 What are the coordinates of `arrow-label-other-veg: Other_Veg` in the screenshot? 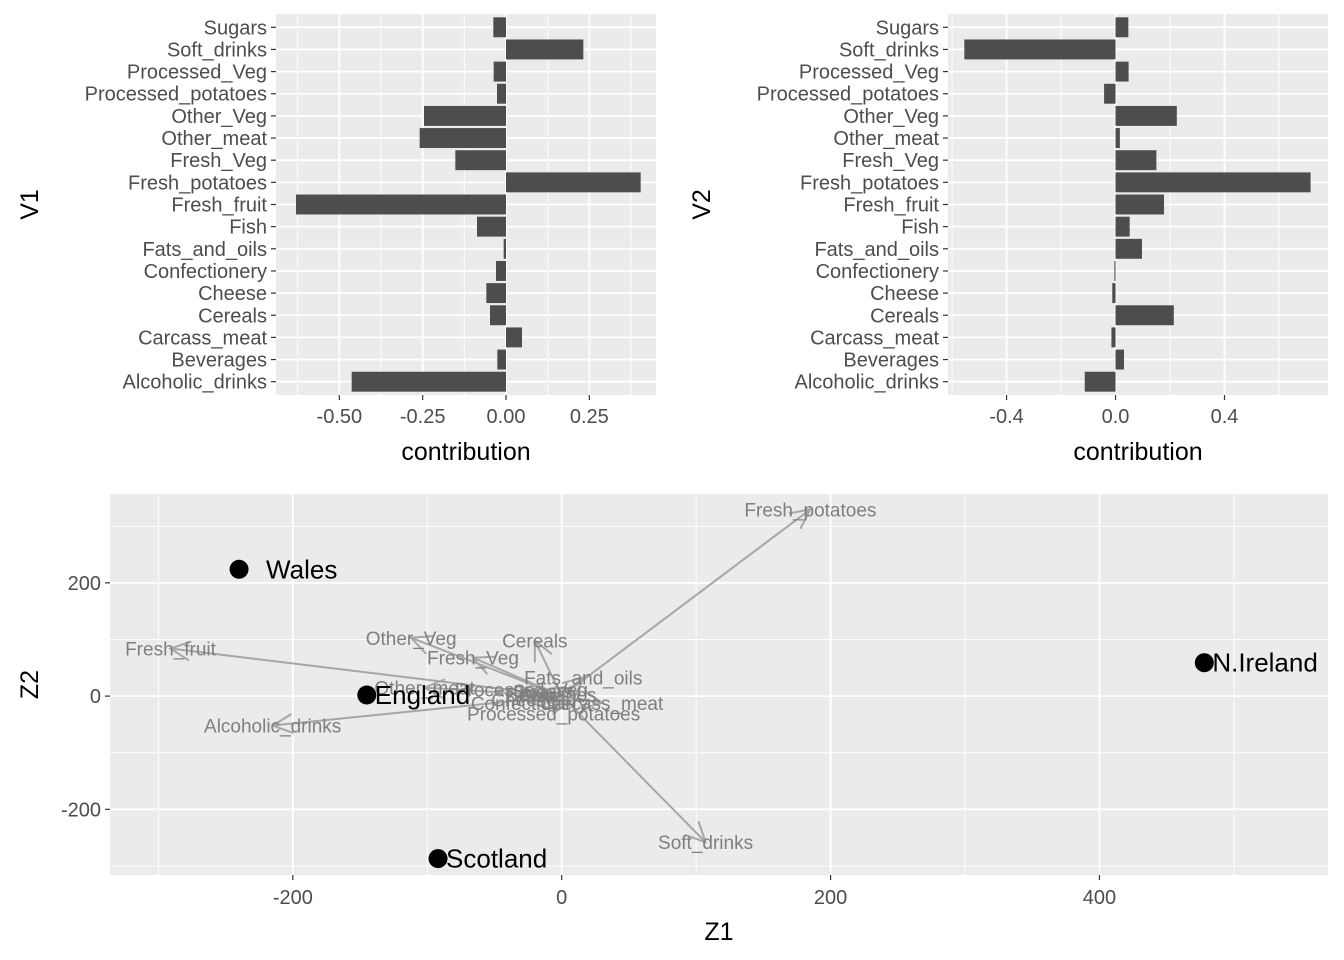 It's located at (411, 639).